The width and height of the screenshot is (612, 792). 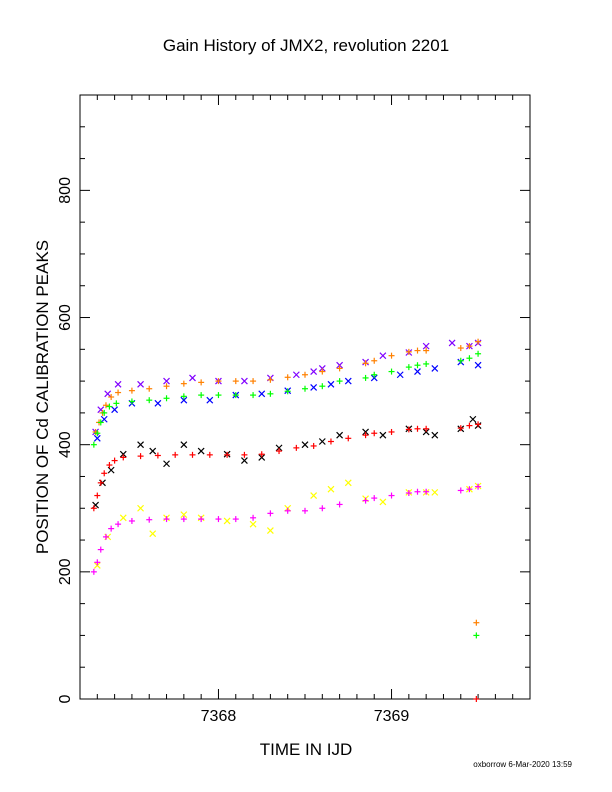 What do you see at coordinates (219, 716) in the screenshot?
I see `x-tick-label: 7368` at bounding box center [219, 716].